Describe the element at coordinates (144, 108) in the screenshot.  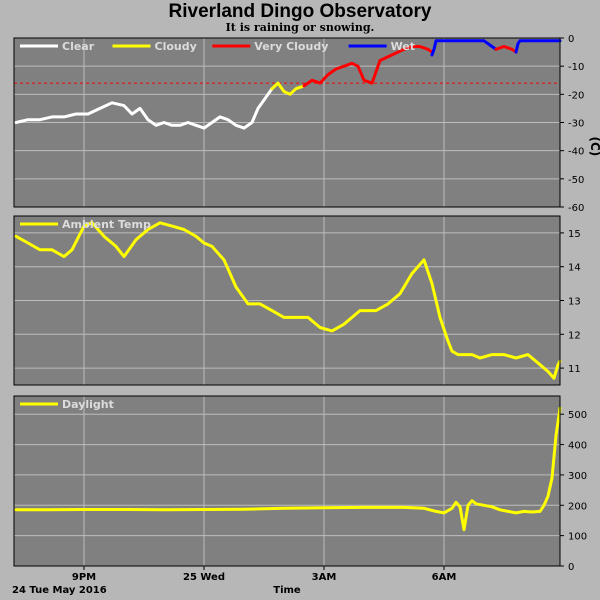
I see `series-line-clear` at that location.